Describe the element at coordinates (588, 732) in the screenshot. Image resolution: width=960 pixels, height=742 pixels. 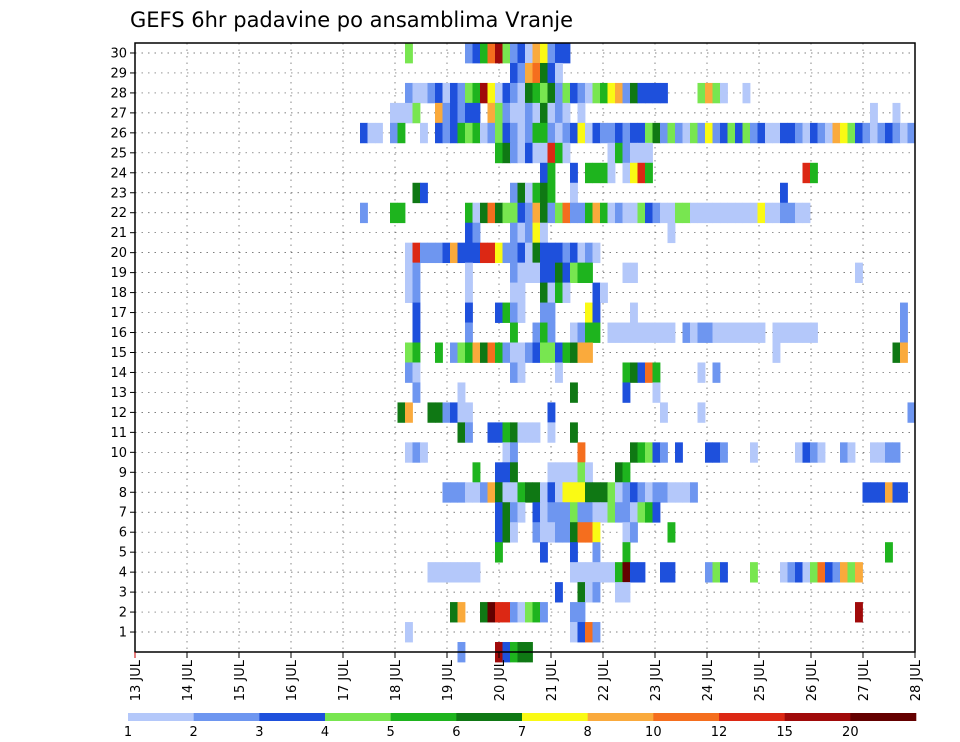
I see `colorbar-label: 8` at that location.